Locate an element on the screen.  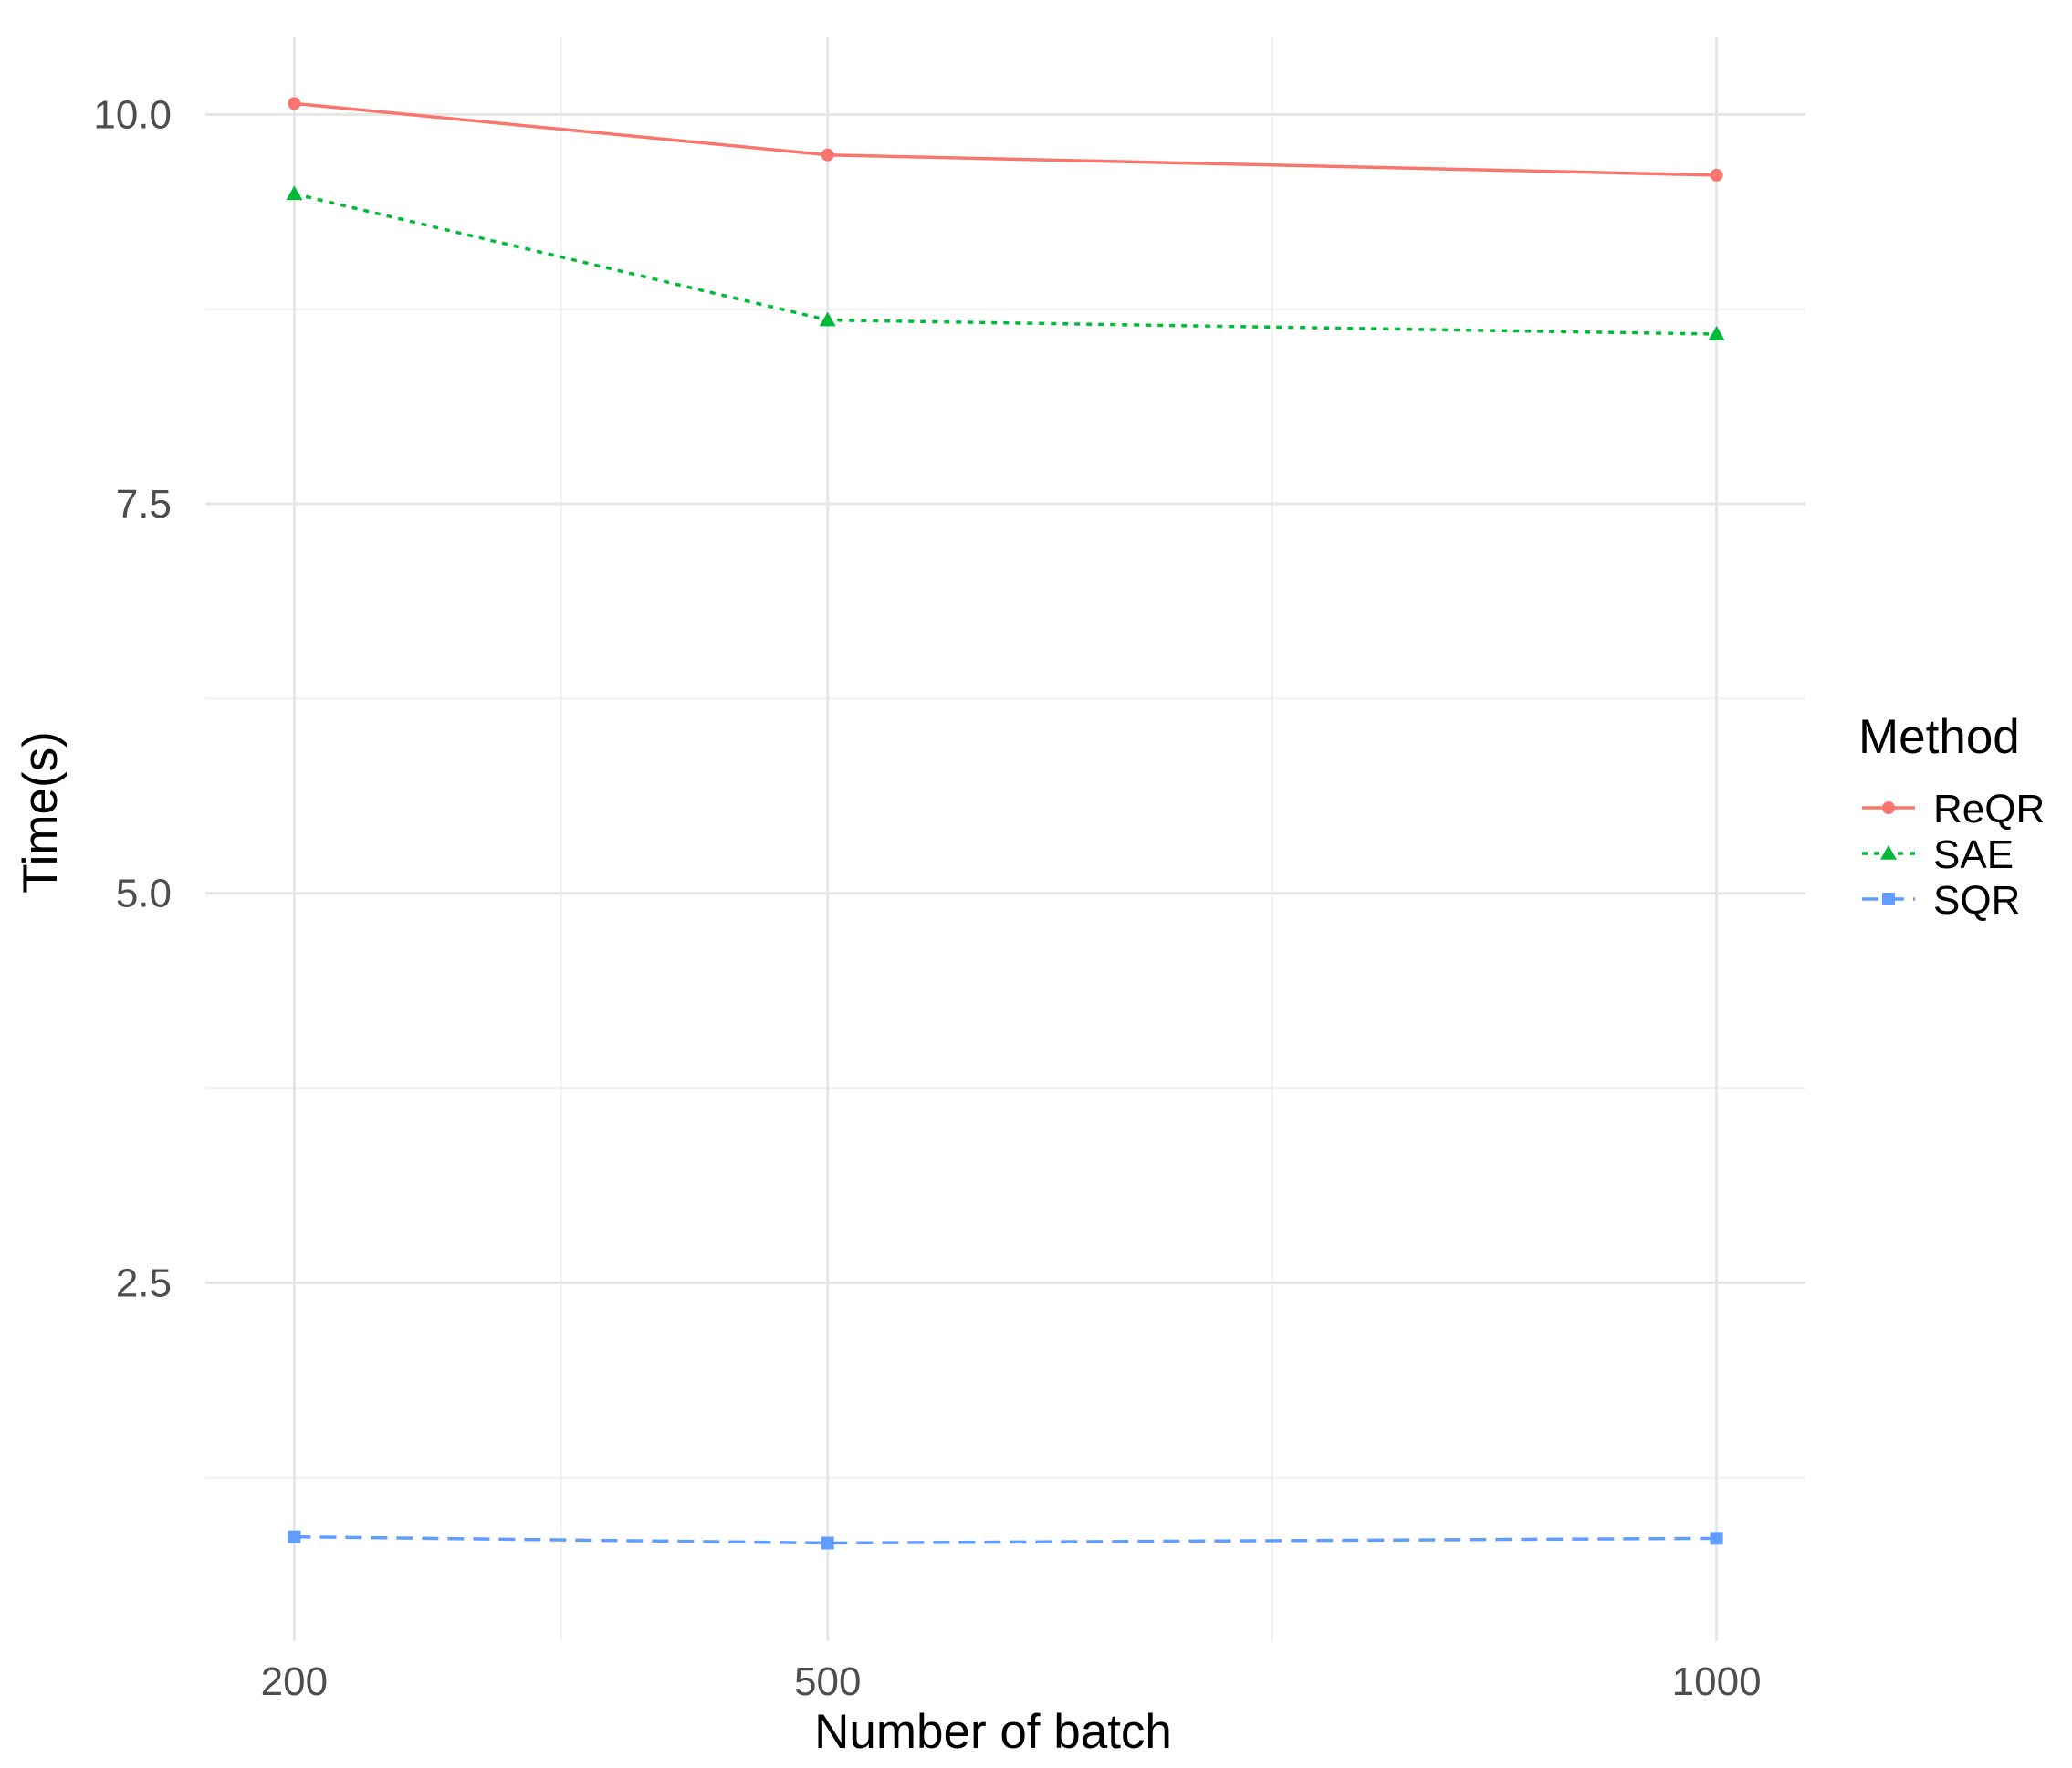
legend-item-sqr: SQR is located at coordinates (1941, 901).